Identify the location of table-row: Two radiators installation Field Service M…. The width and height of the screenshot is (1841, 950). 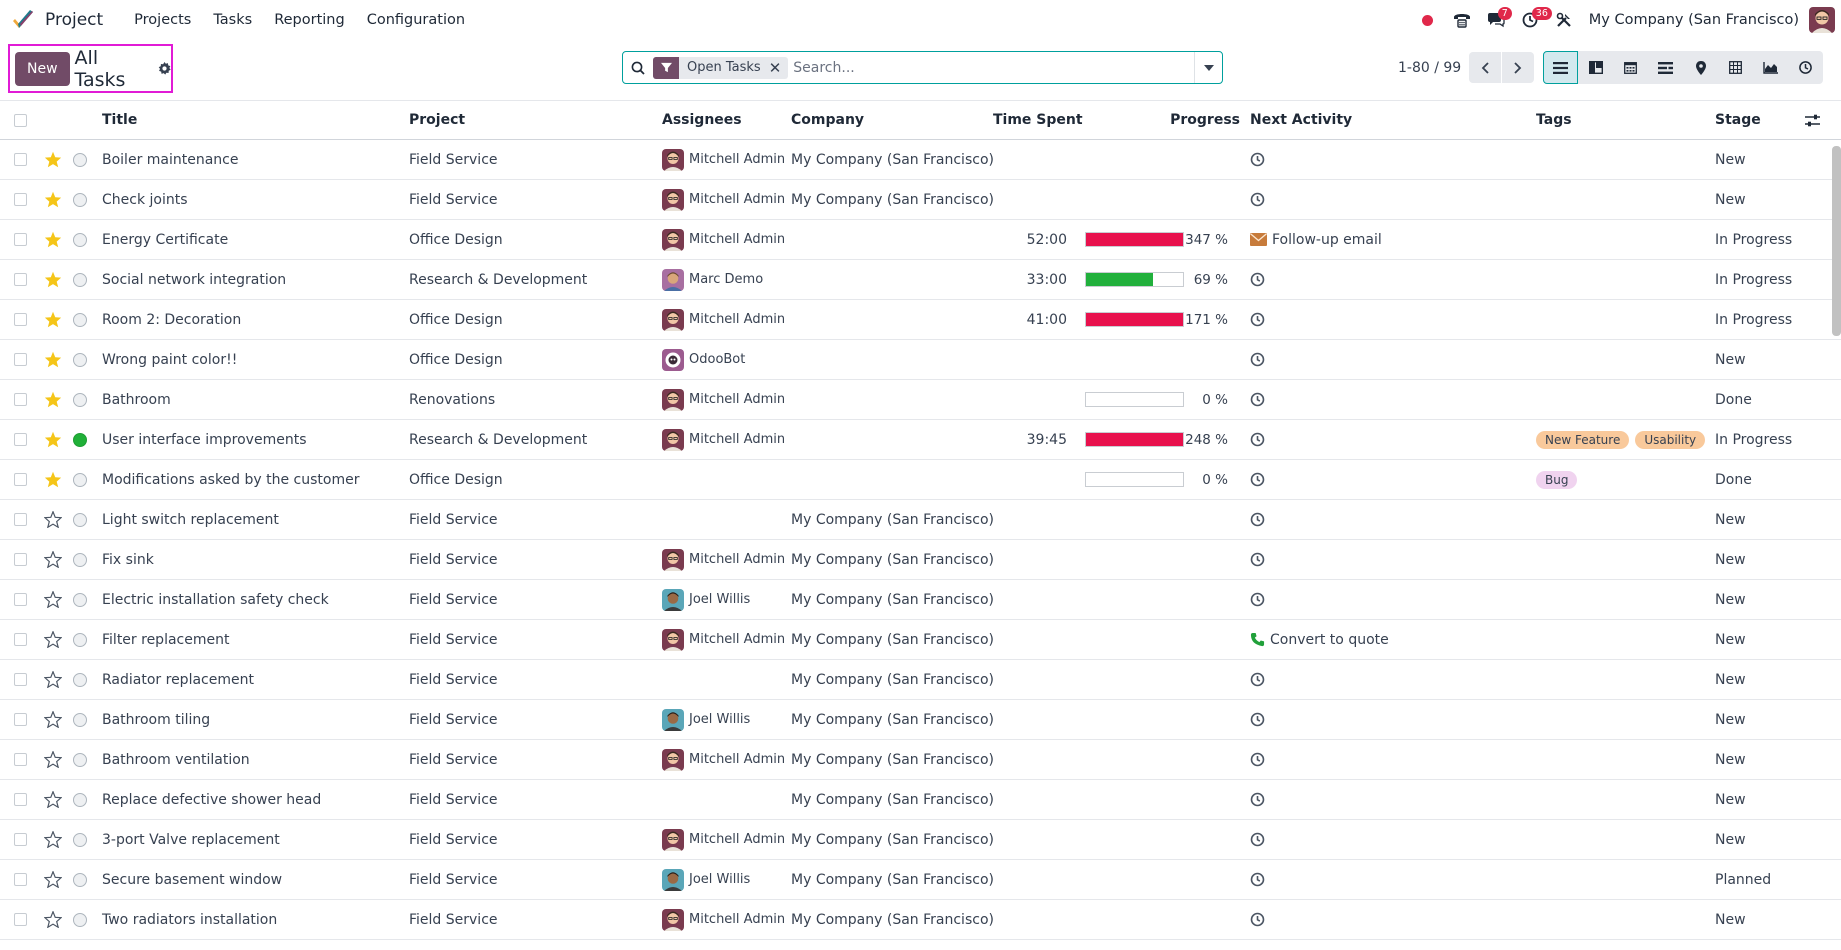
(920, 920).